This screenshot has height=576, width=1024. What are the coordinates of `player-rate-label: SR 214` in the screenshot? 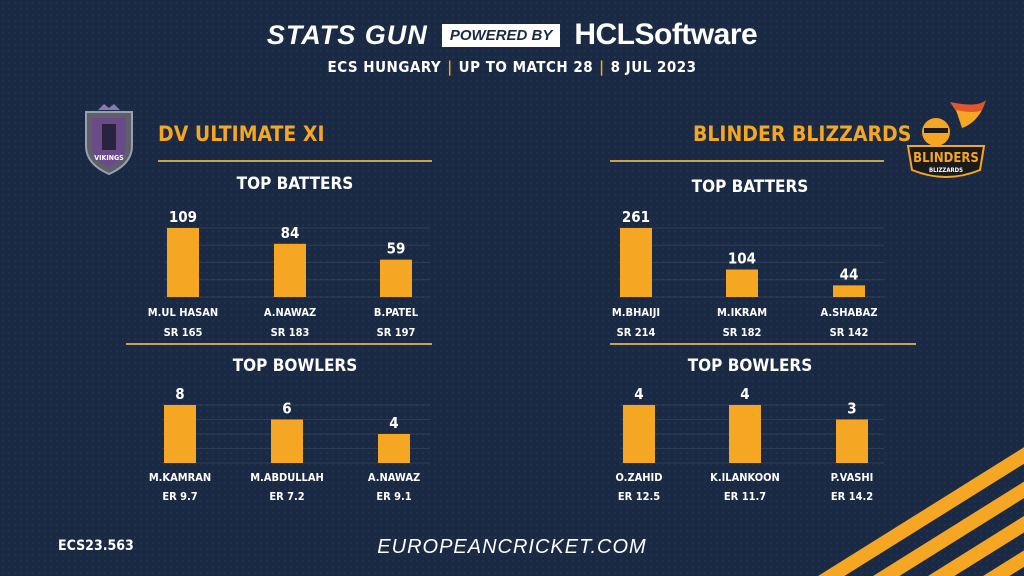 It's located at (636, 332).